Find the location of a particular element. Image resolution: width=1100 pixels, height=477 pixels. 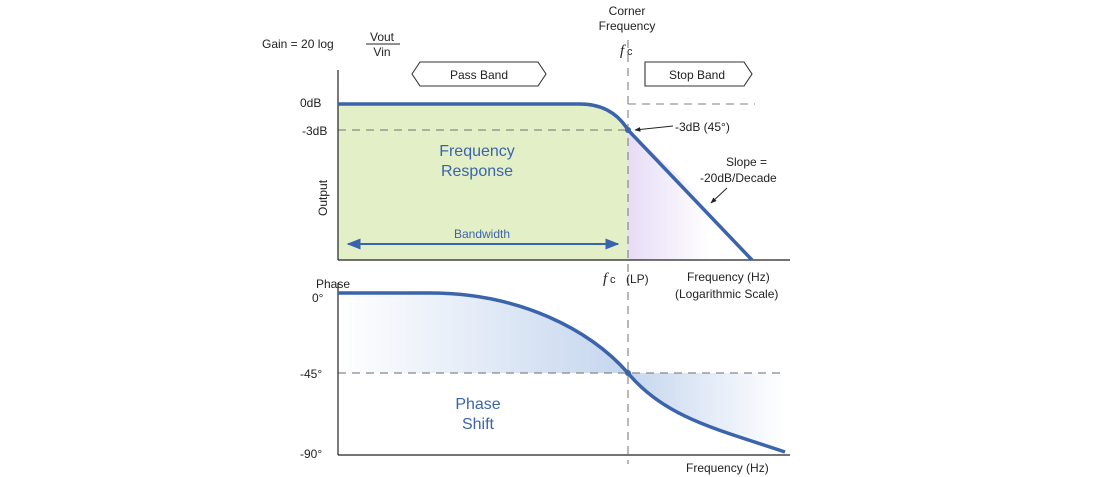

minus-3db-pointer is located at coordinates (654, 128).